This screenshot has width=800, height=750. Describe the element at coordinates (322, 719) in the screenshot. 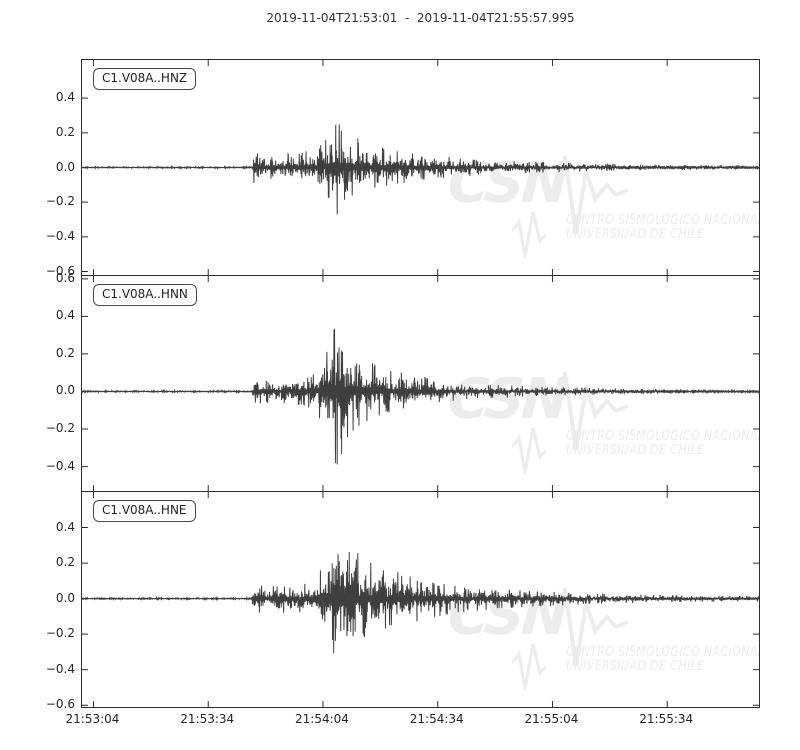

I see `x-tick-label: 21:54:04` at that location.